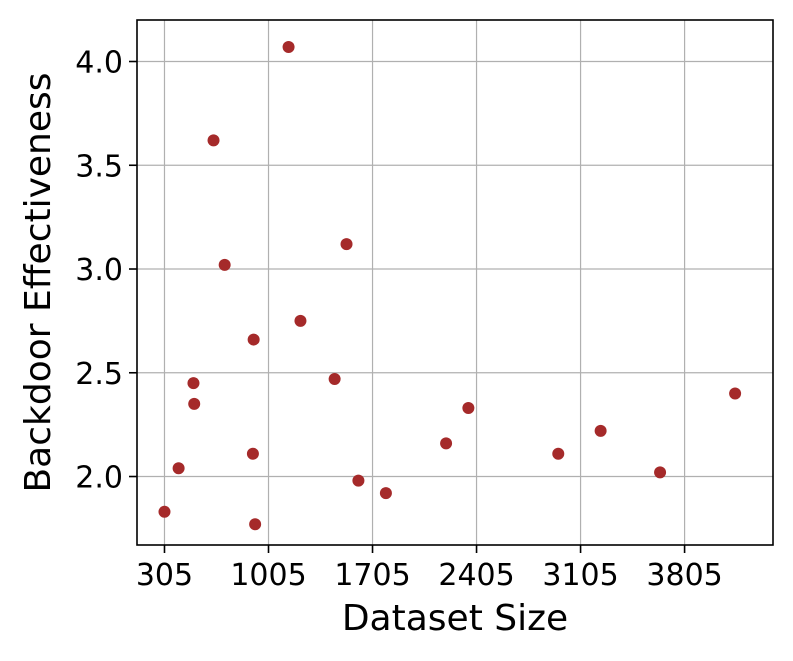  I want to click on x-tick-label: 1705, so click(372, 575).